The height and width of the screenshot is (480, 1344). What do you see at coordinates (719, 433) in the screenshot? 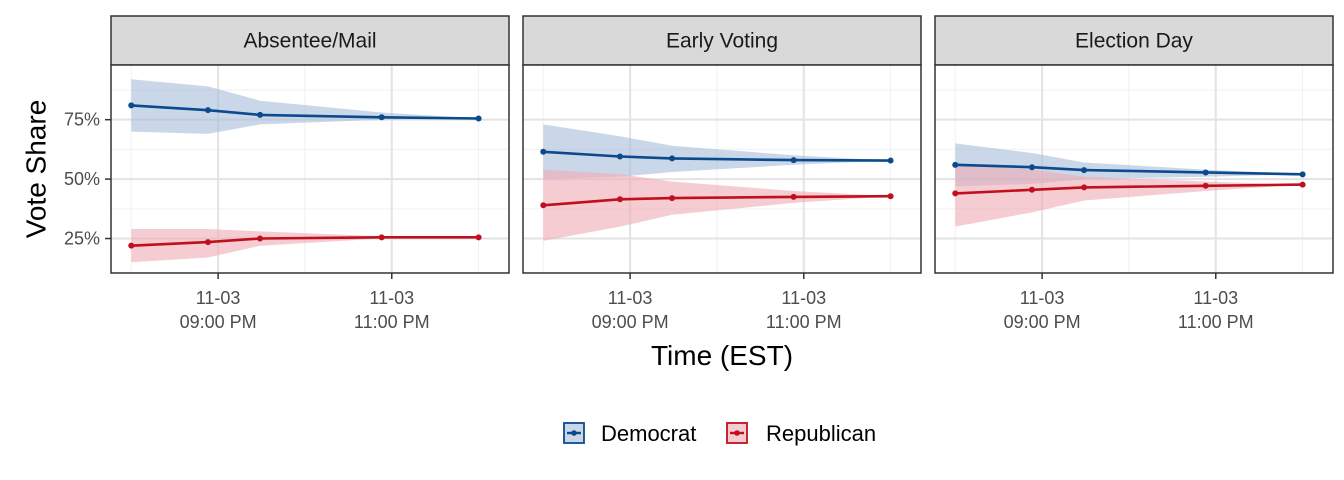
I see `legend: Democrat Republican` at bounding box center [719, 433].